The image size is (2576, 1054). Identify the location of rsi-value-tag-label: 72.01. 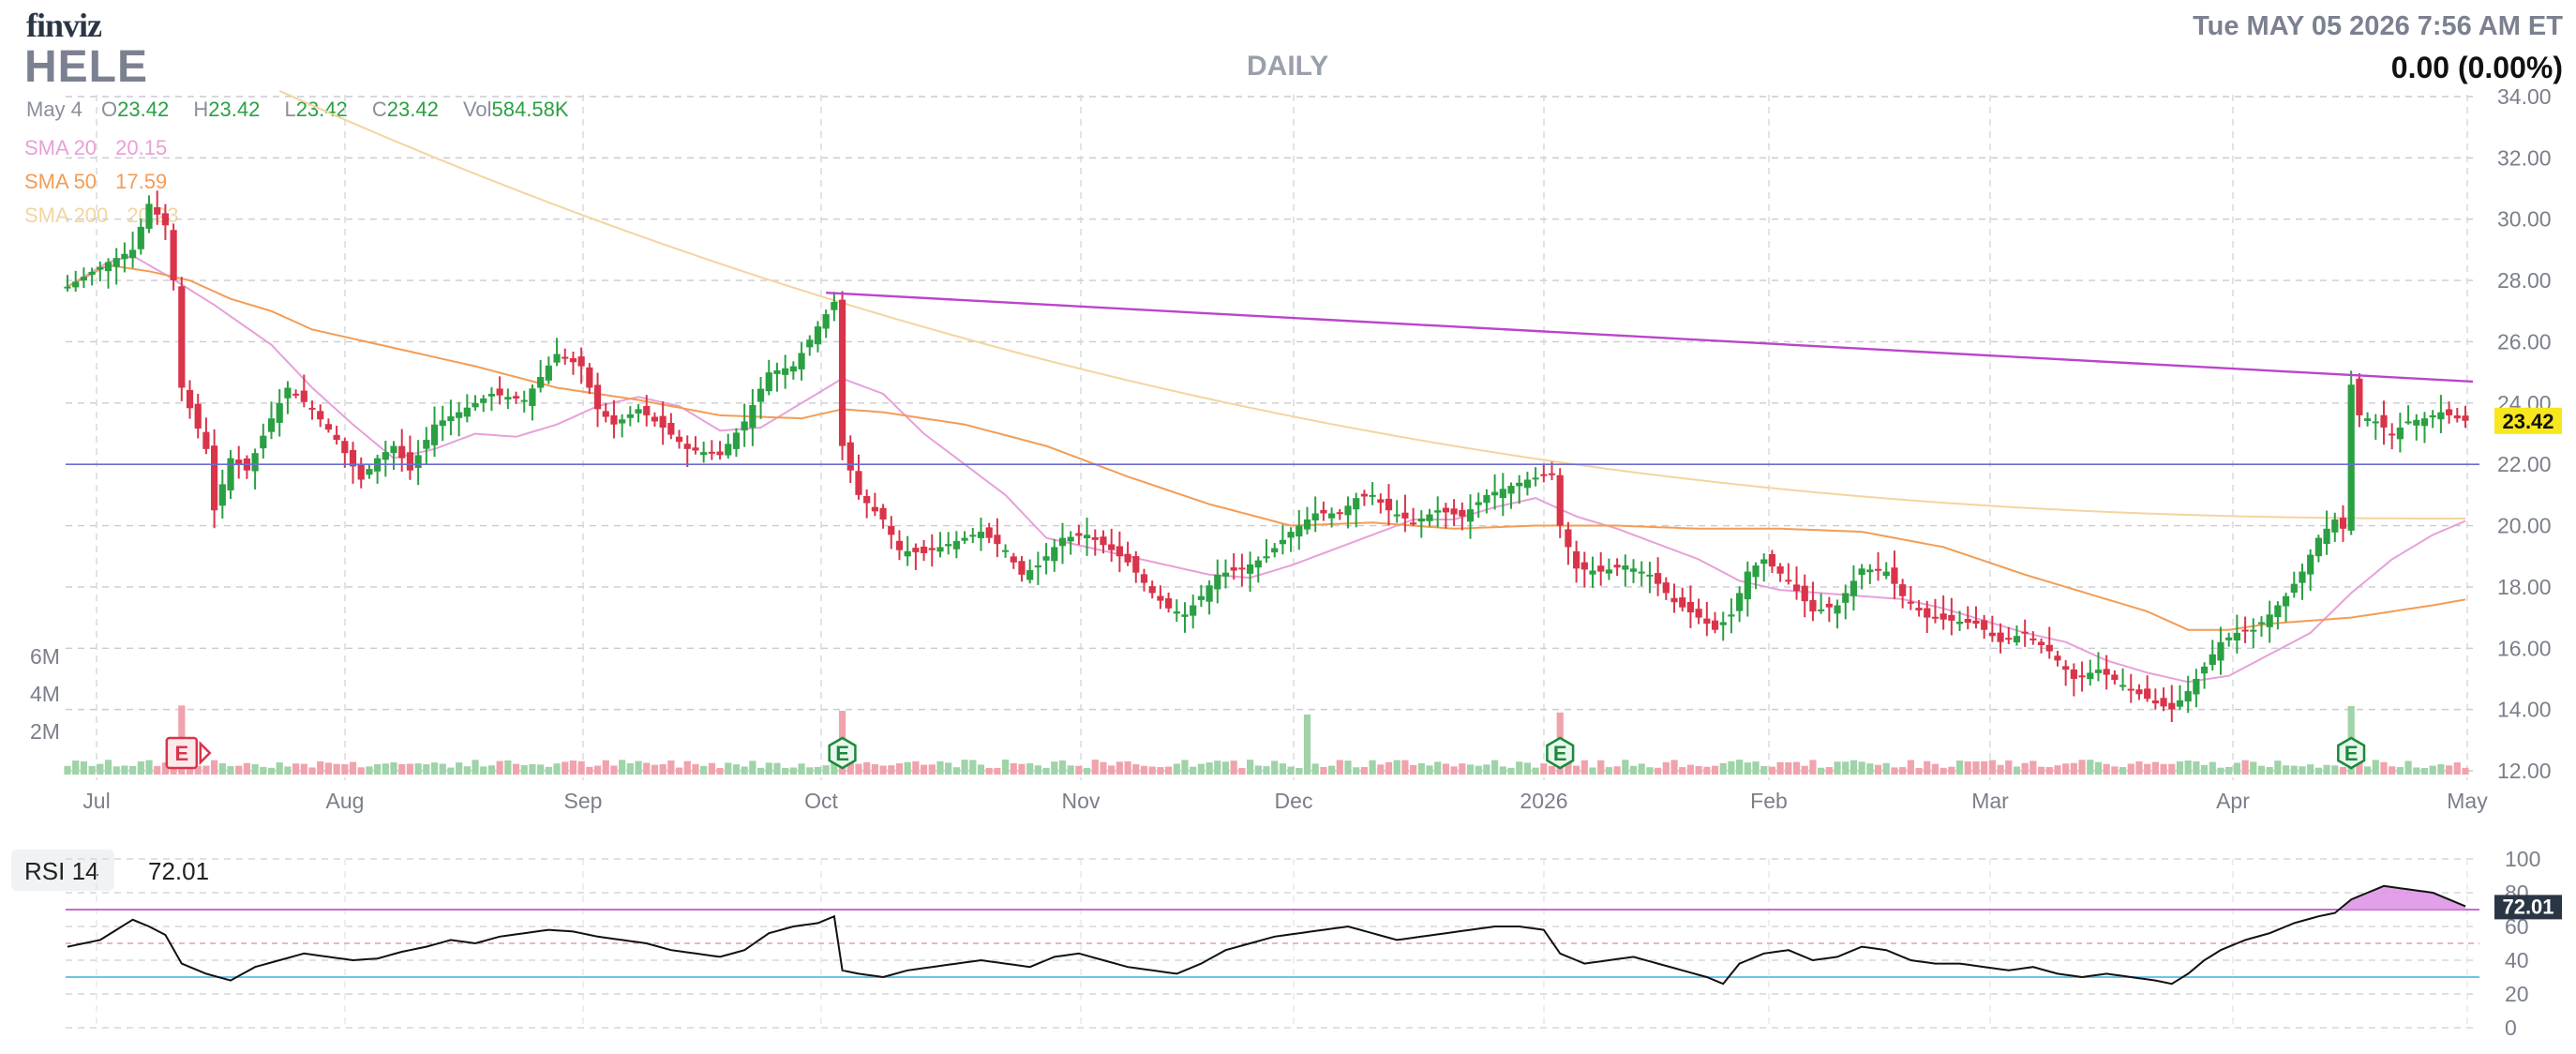
(2528, 907).